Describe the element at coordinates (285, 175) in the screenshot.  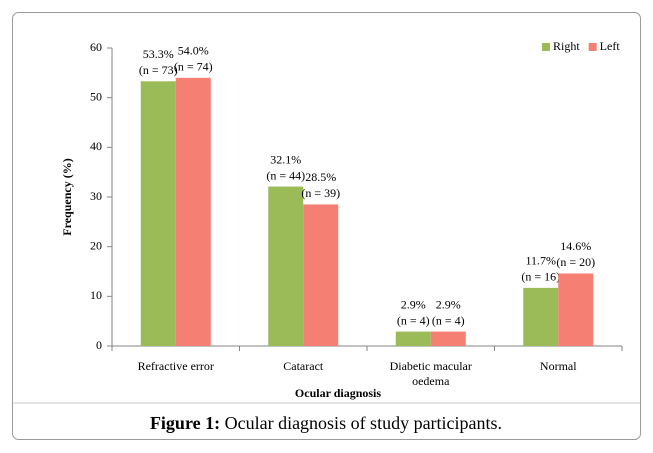
I see `value-label: (n = 44)` at that location.